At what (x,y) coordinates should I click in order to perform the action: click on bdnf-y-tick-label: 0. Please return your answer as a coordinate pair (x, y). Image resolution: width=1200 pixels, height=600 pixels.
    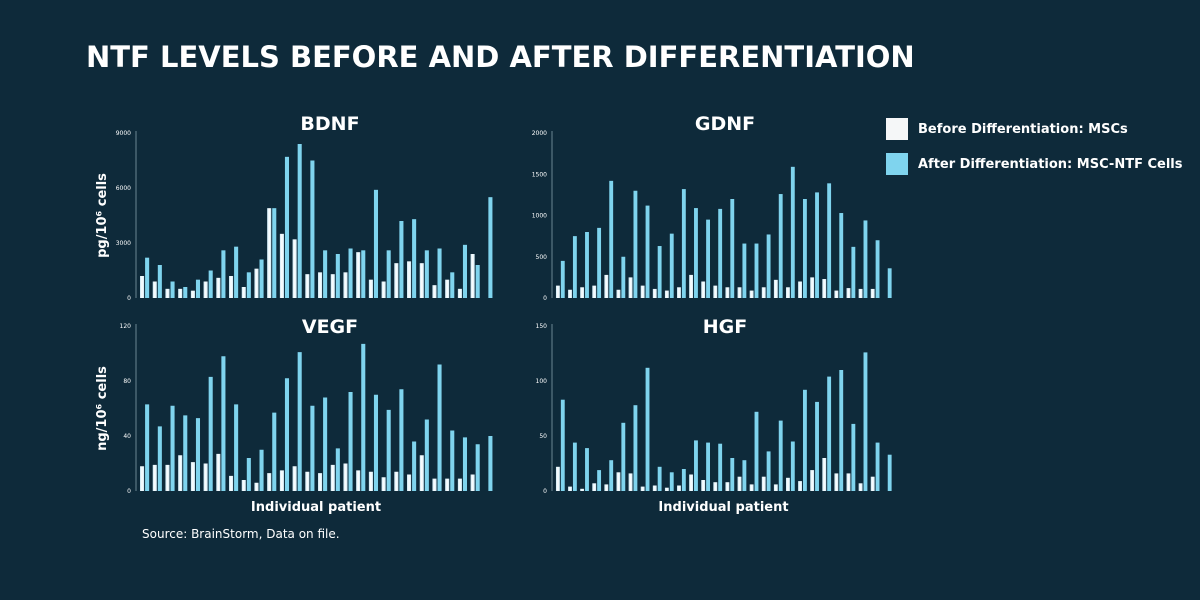
    Looking at the image, I should click on (129, 298).